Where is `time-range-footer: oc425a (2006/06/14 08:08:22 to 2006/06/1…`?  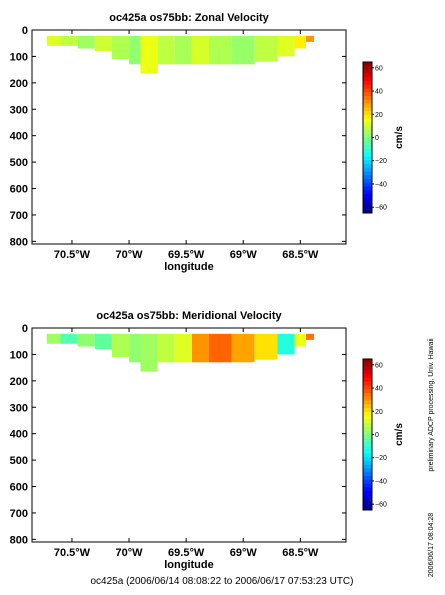 time-range-footer: oc425a (2006/06/14 08:08:22 to 2006/06/1… is located at coordinates (222, 581).